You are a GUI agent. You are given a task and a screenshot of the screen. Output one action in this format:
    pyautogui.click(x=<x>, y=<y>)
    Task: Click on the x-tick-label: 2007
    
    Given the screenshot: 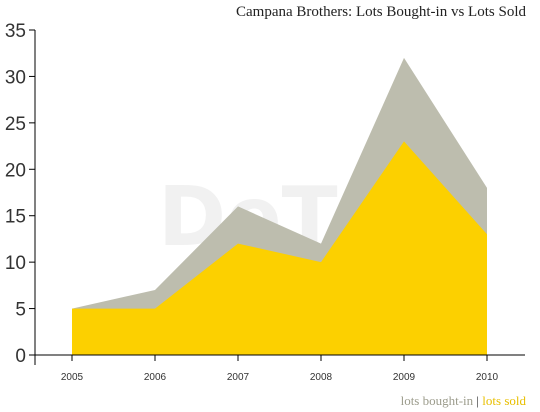 What is the action you would take?
    pyautogui.click(x=238, y=377)
    